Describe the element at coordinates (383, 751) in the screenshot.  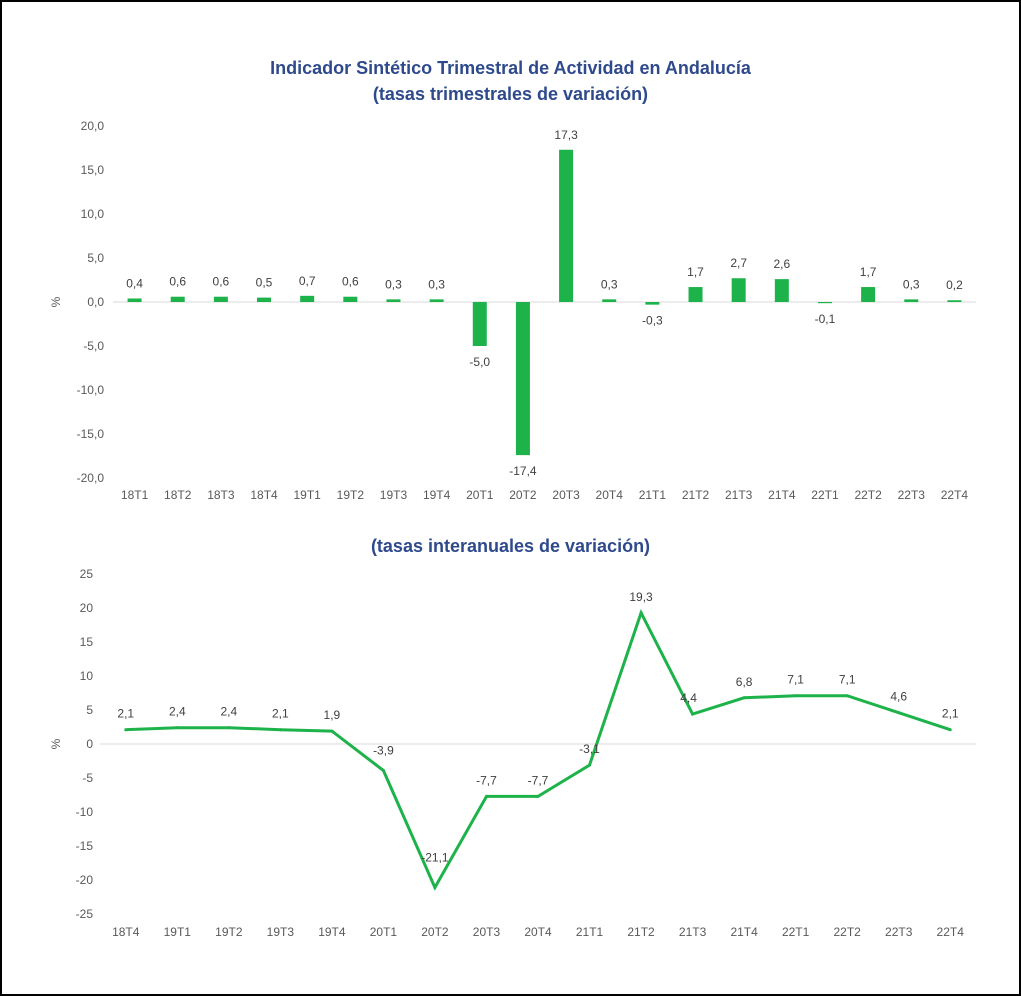
I see `line-data-label: -3,9` at that location.